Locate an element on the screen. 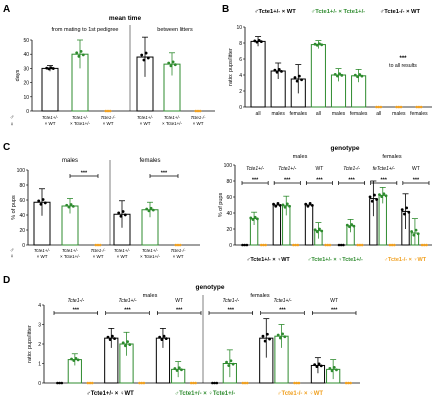  panel-letter: D is located at coordinates (6, 280).